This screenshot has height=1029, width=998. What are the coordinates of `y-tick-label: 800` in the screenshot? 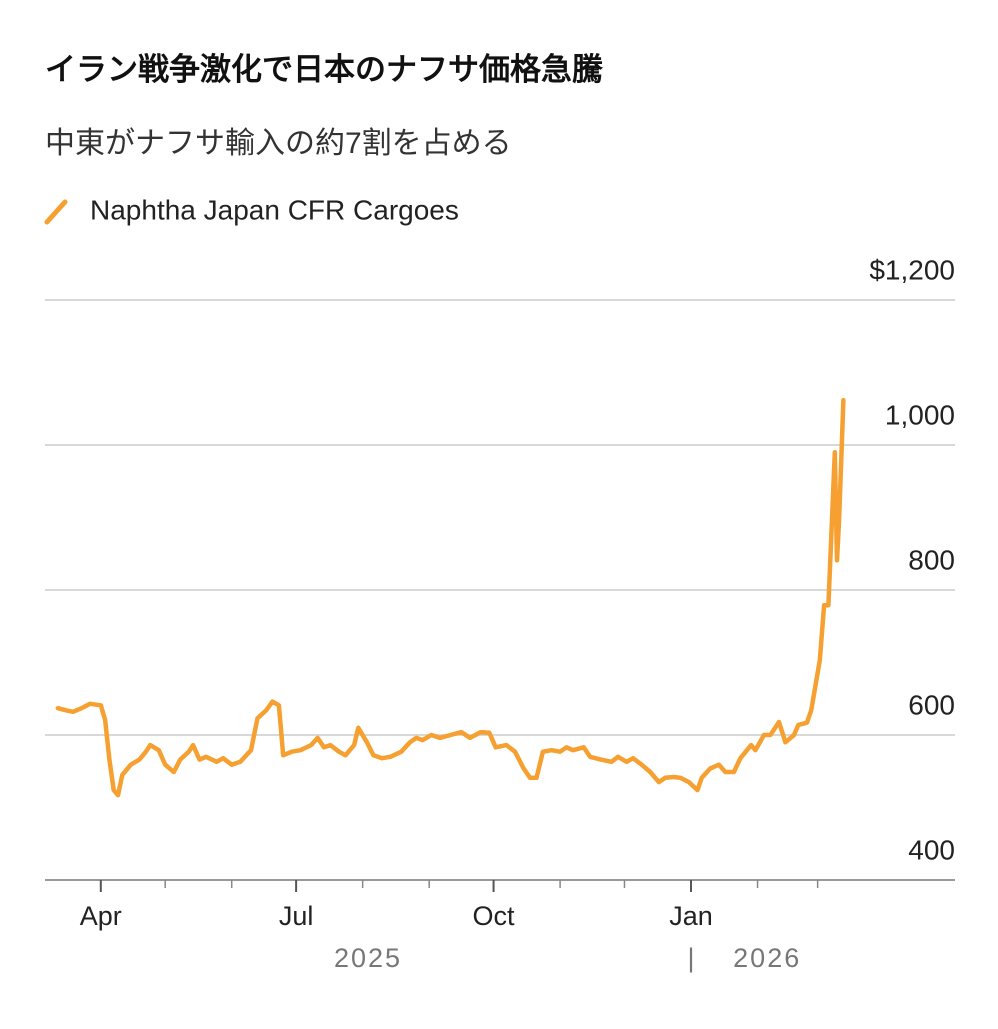 It's located at (931, 559).